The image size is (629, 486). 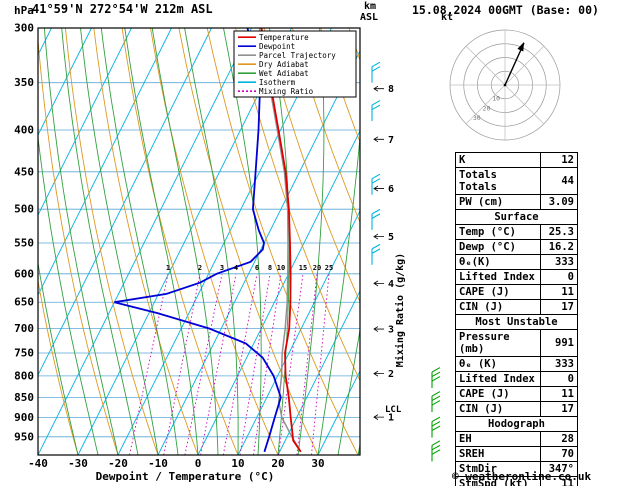 What do you see at coordinates (200, 268) in the screenshot?
I see `mixing-ratio-label: 2` at bounding box center [200, 268].